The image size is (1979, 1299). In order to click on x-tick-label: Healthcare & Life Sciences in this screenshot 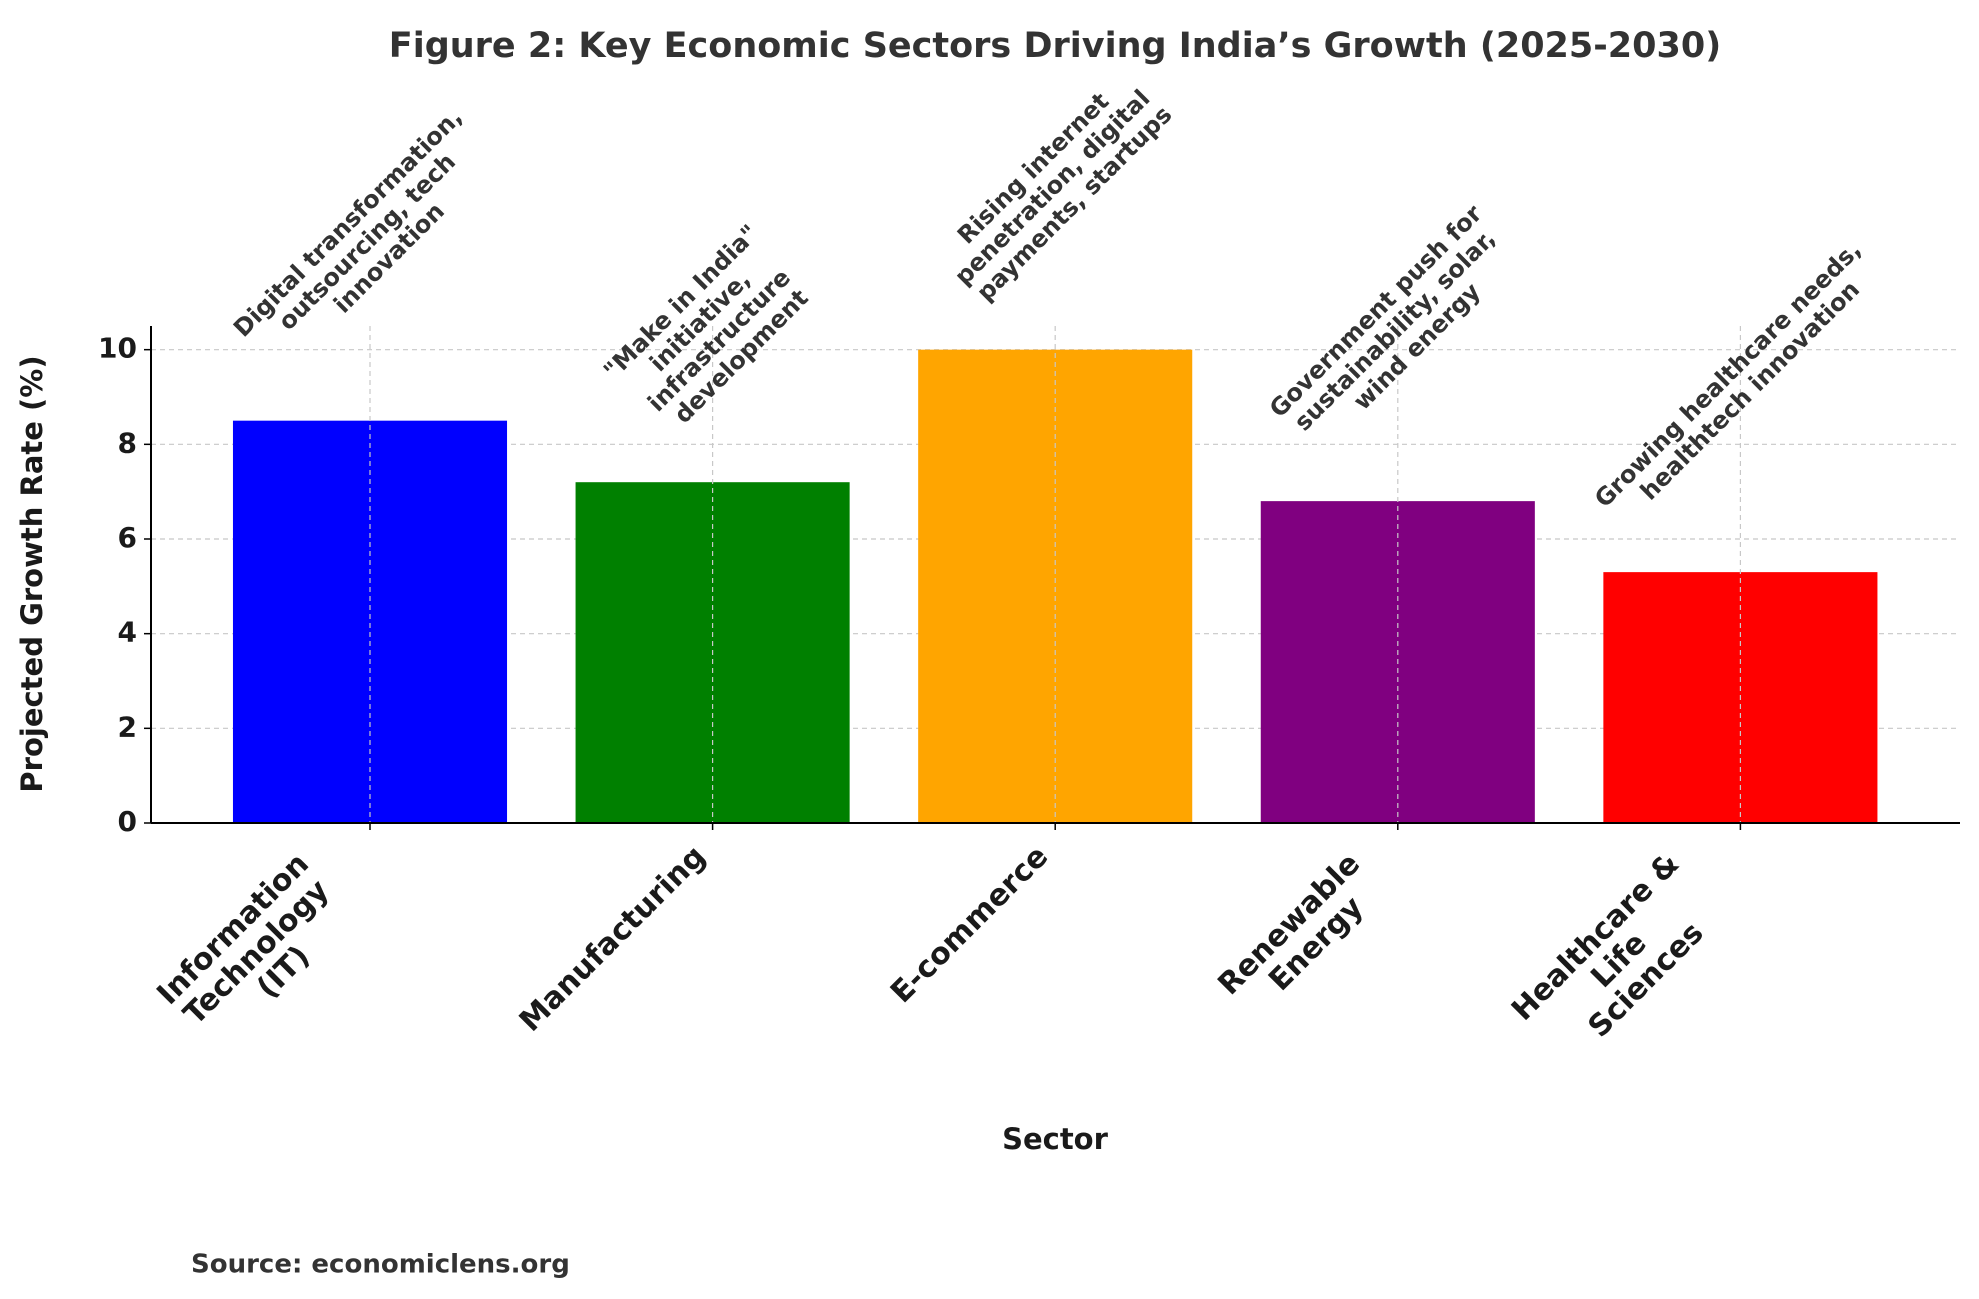, I will do `click(1622, 956)`.